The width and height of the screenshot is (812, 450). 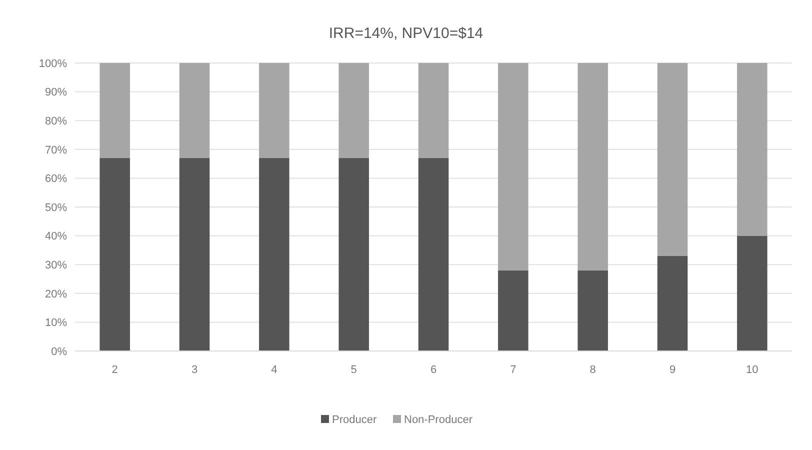 What do you see at coordinates (433, 370) in the screenshot?
I see `x-tick-label: 6` at bounding box center [433, 370].